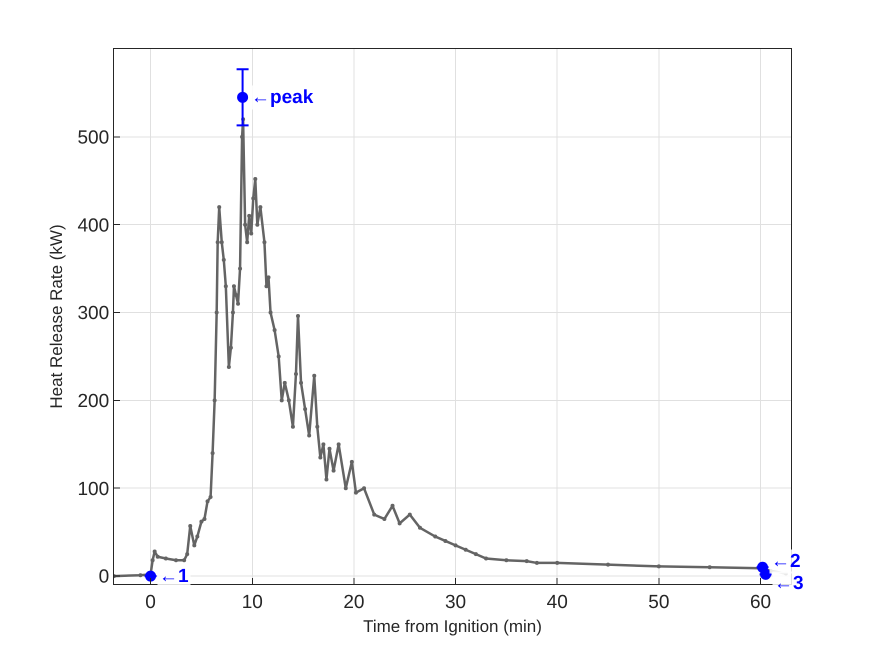  Describe the element at coordinates (93, 225) in the screenshot. I see `y-tick-label: 400` at that location.